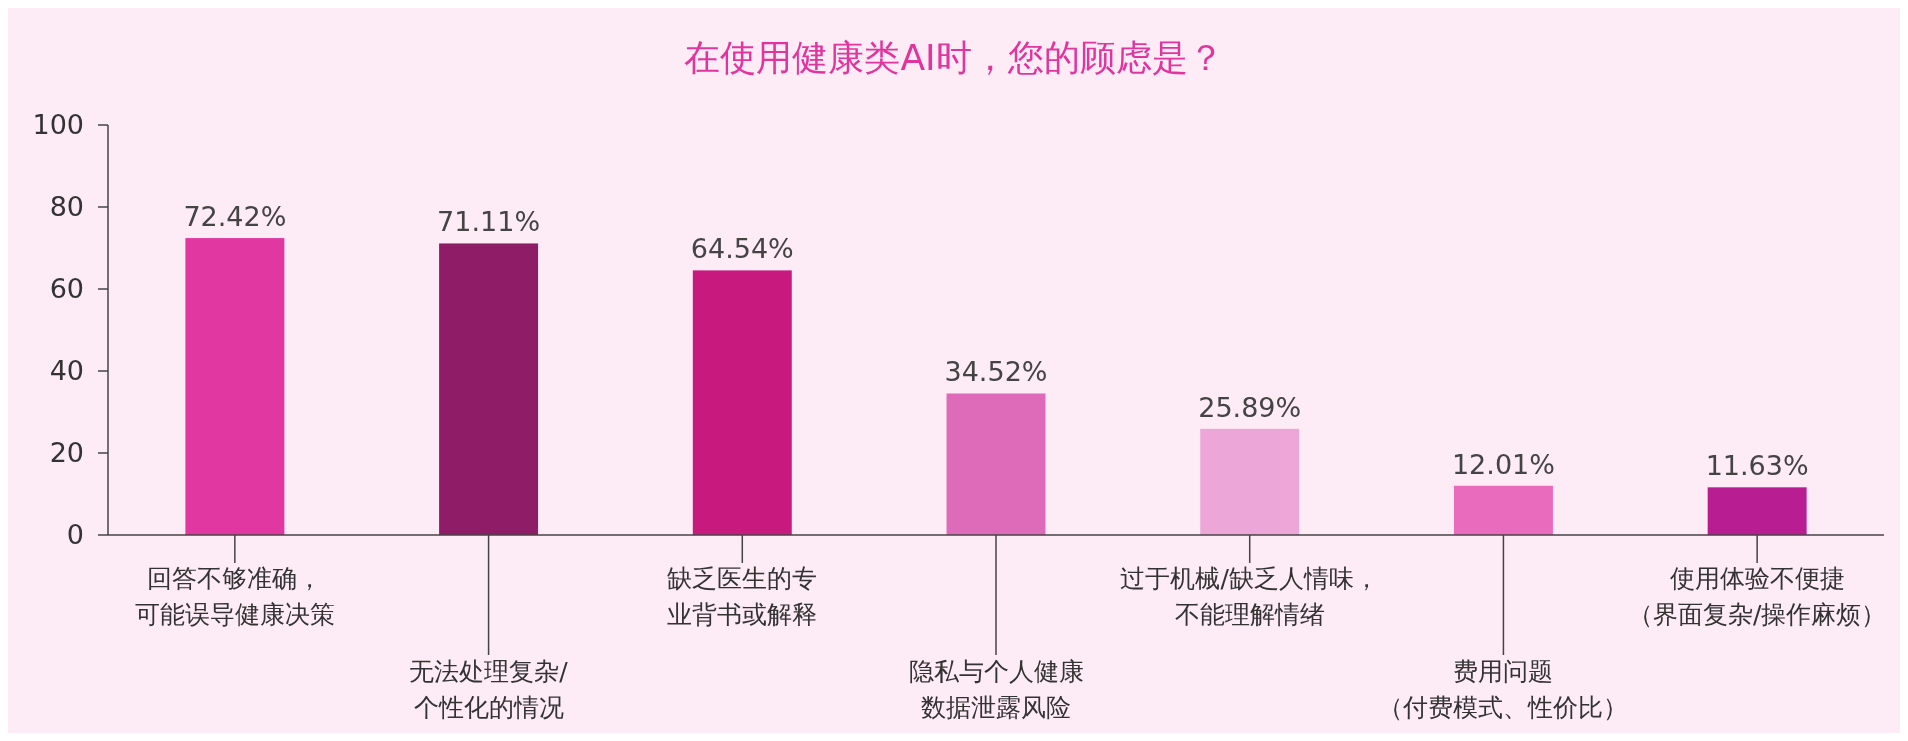 The height and width of the screenshot is (741, 1908). Describe the element at coordinates (58, 125) in the screenshot. I see `y-tick-label: 100` at that location.